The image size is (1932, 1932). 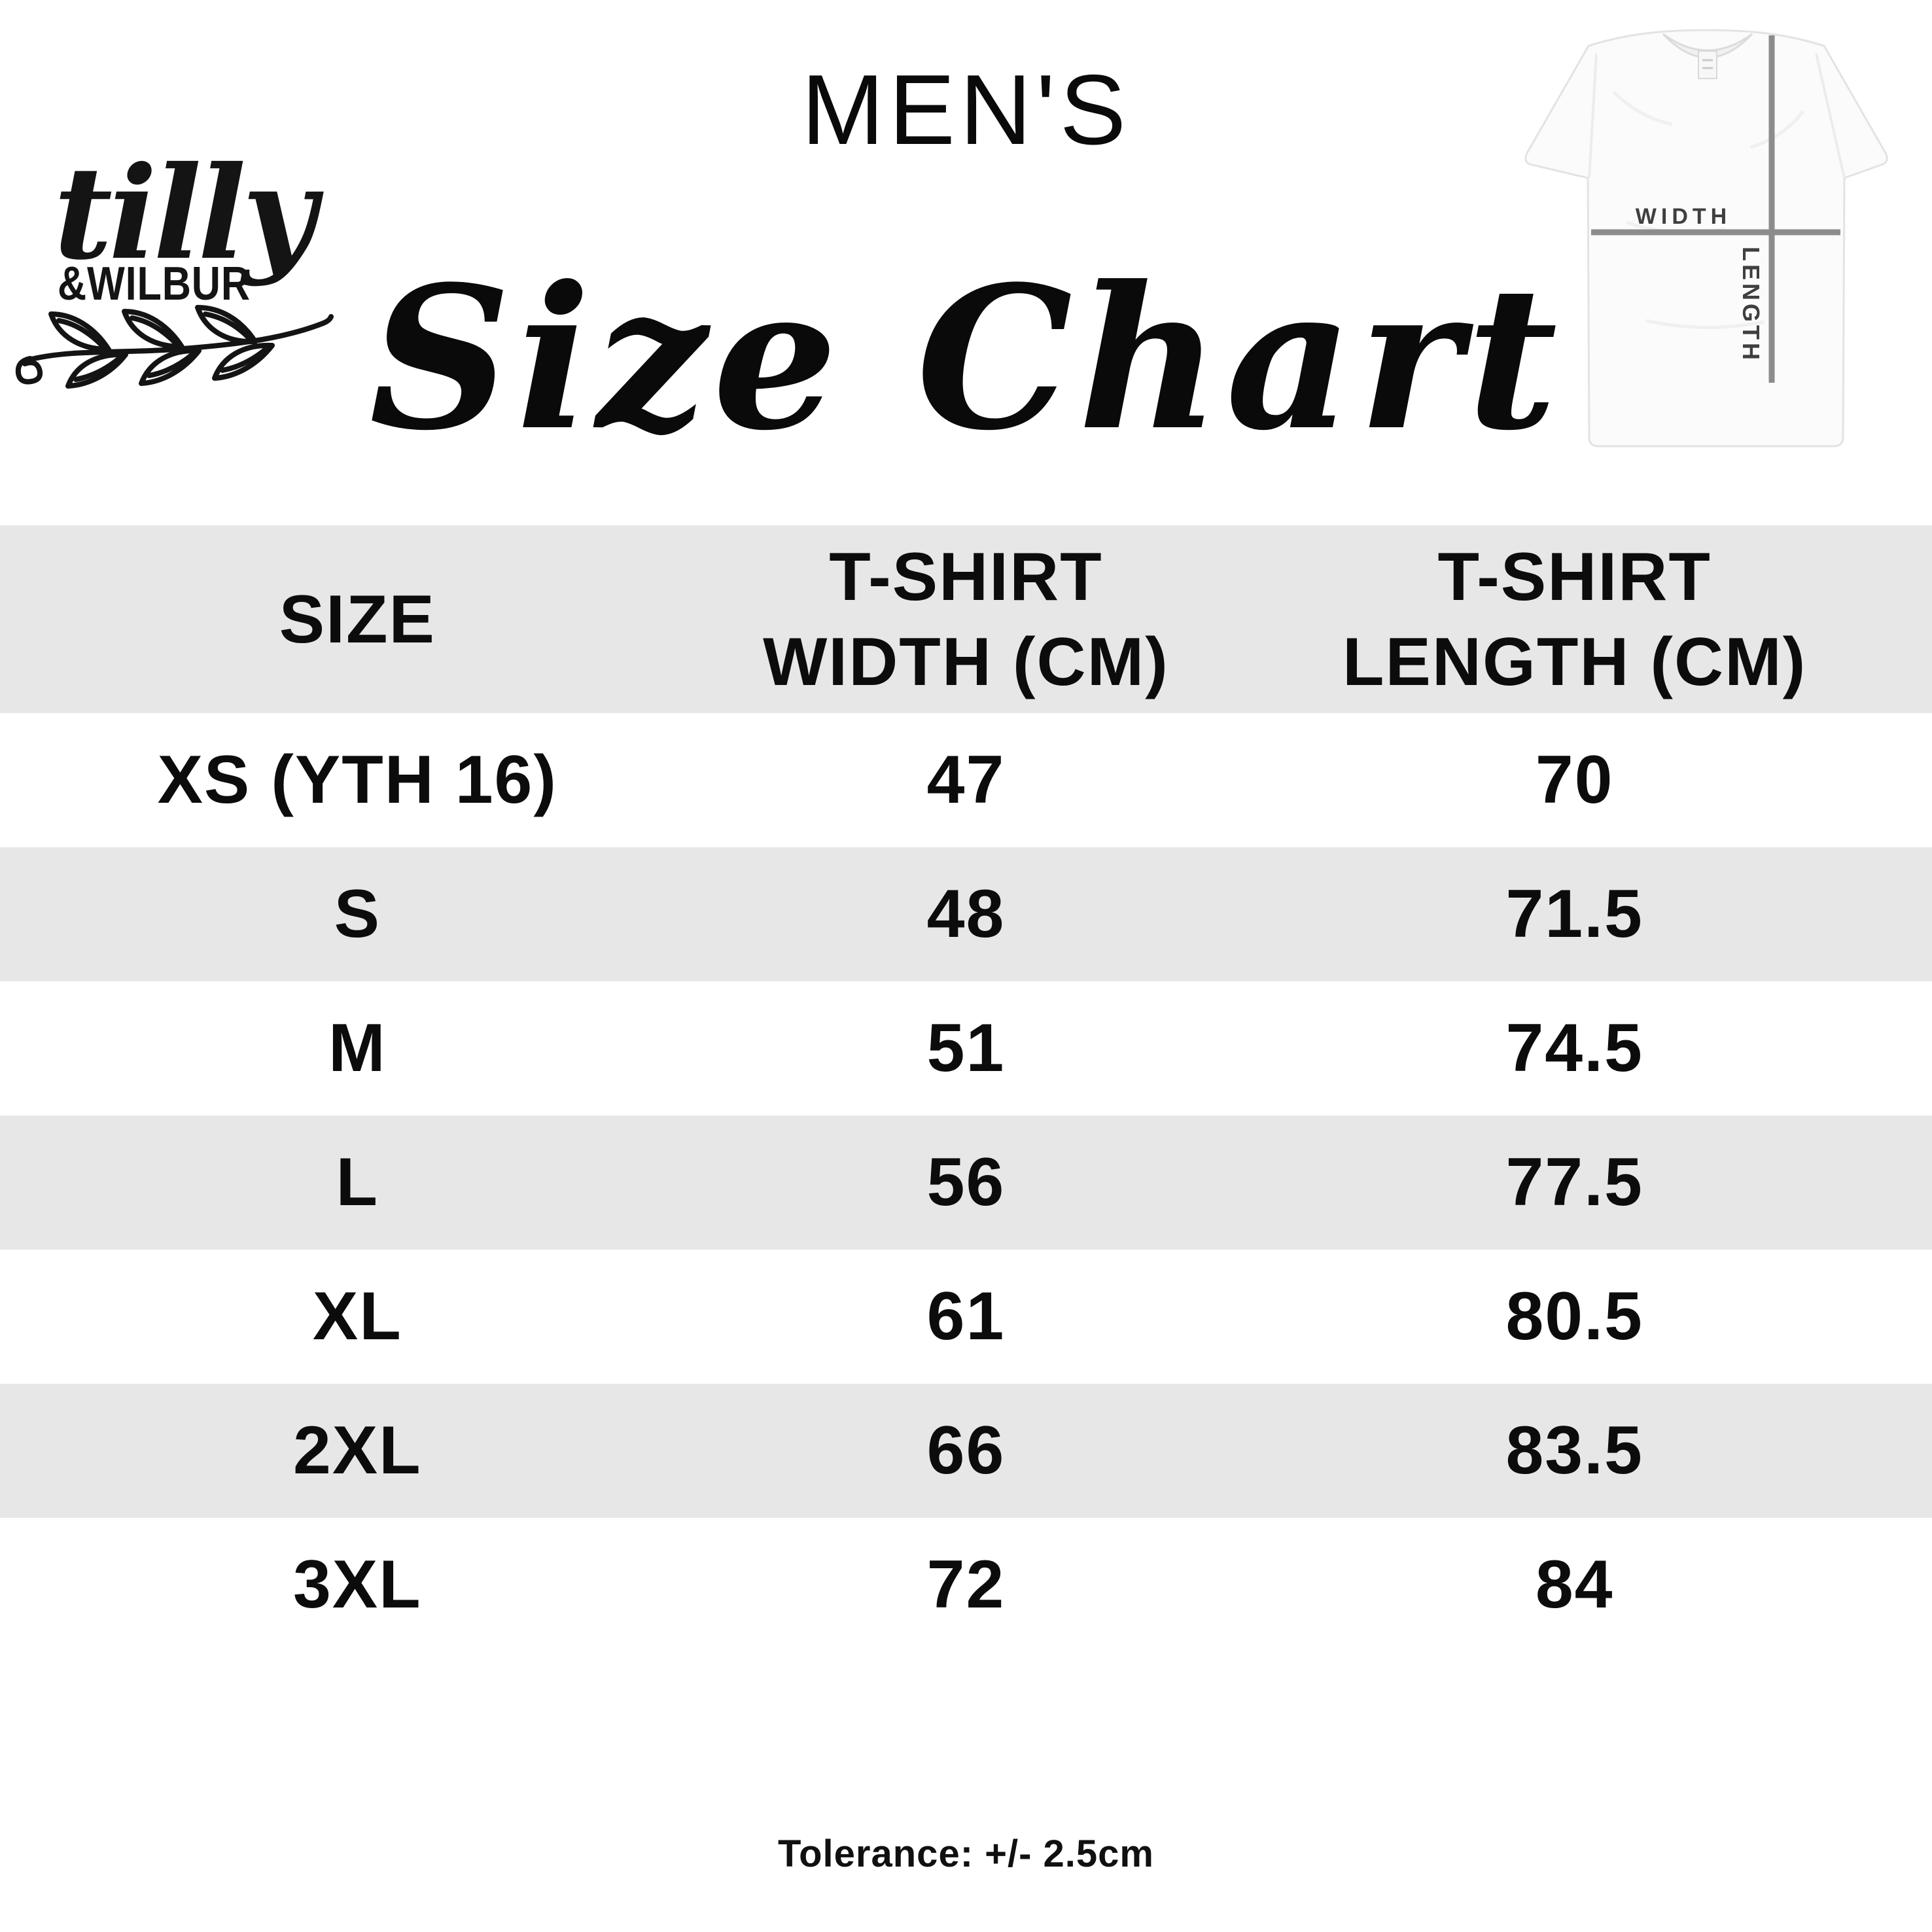 I want to click on column-header-width: T-SHIRT WIDTH (CM), so click(x=966, y=619).